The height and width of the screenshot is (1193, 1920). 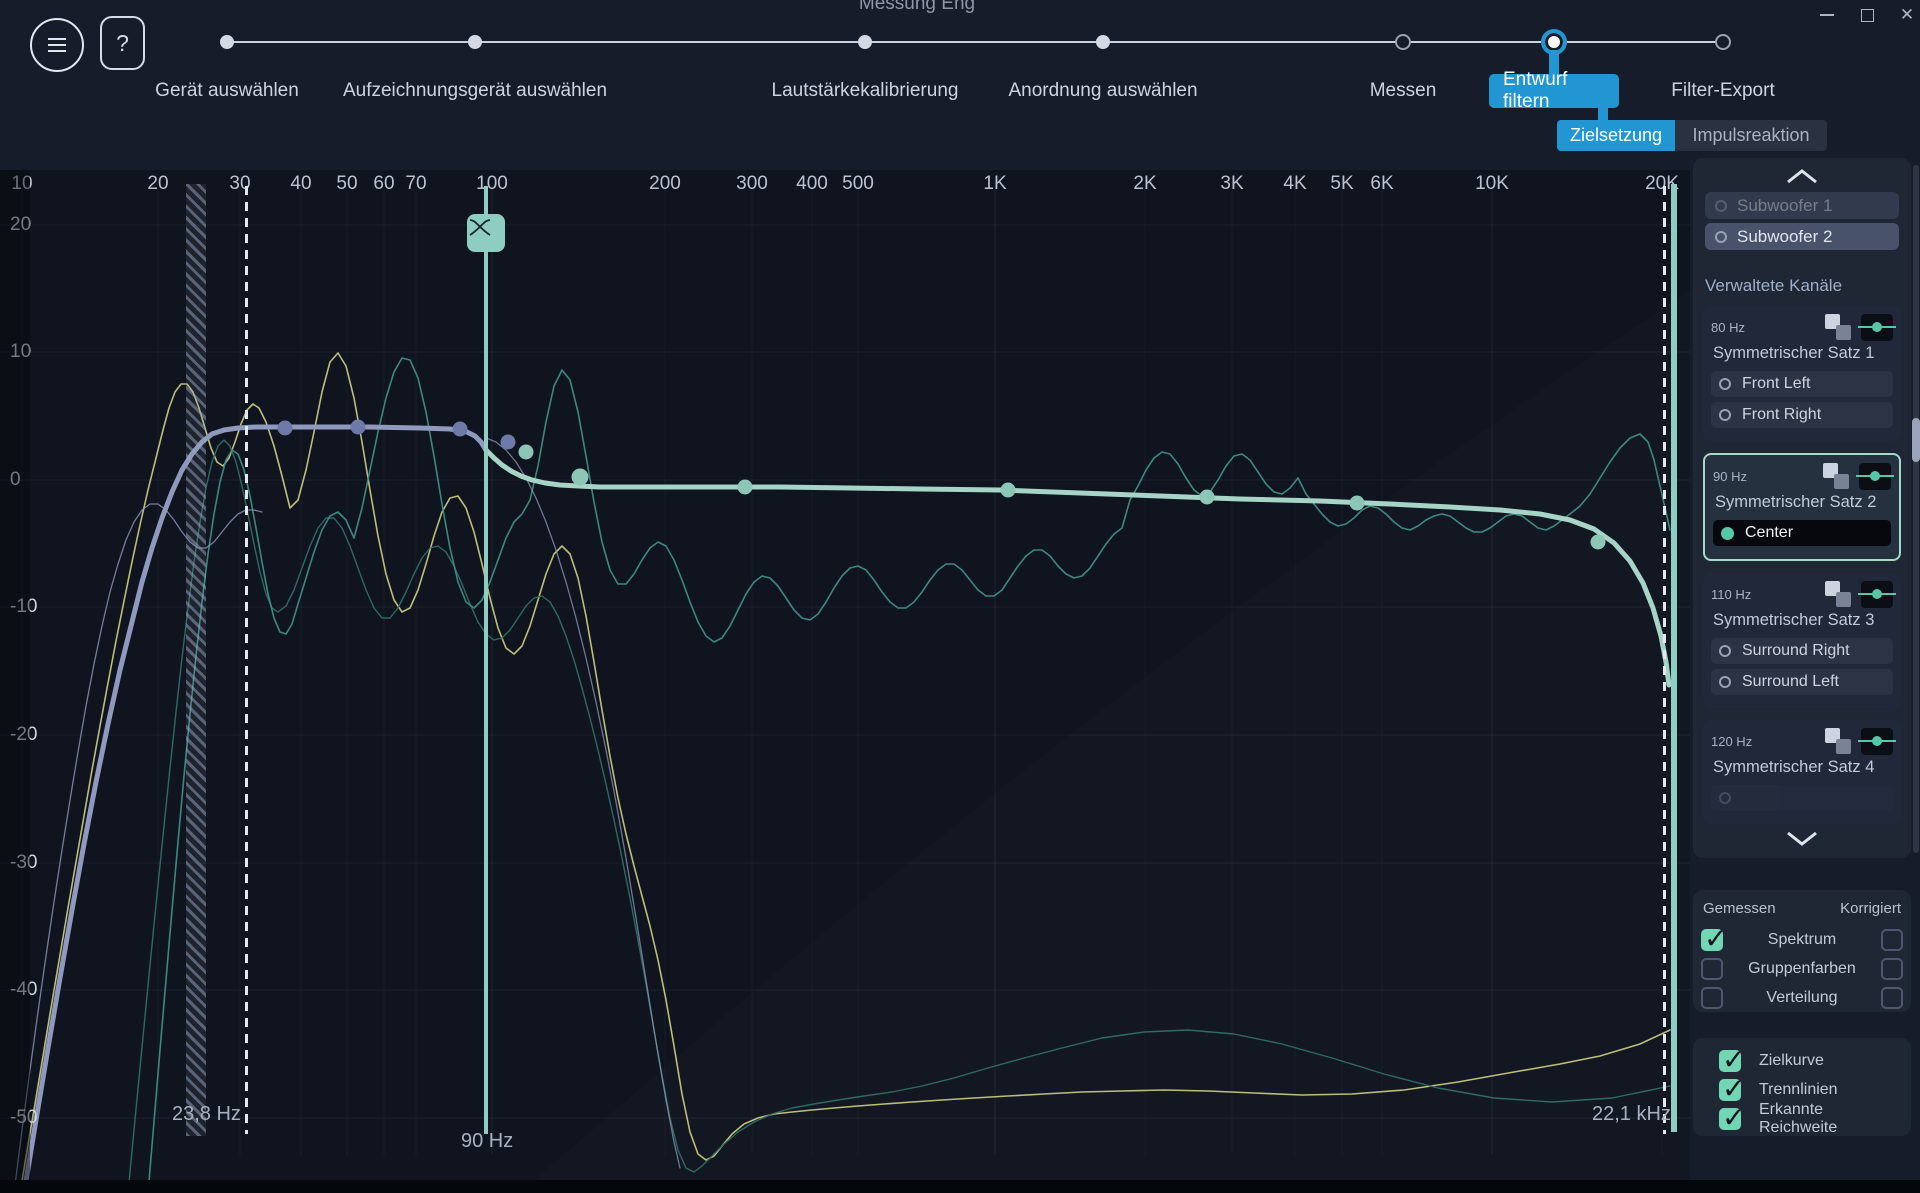 I want to click on channel-row-subwoofer-1: Subwoofer 1, so click(x=1802, y=205).